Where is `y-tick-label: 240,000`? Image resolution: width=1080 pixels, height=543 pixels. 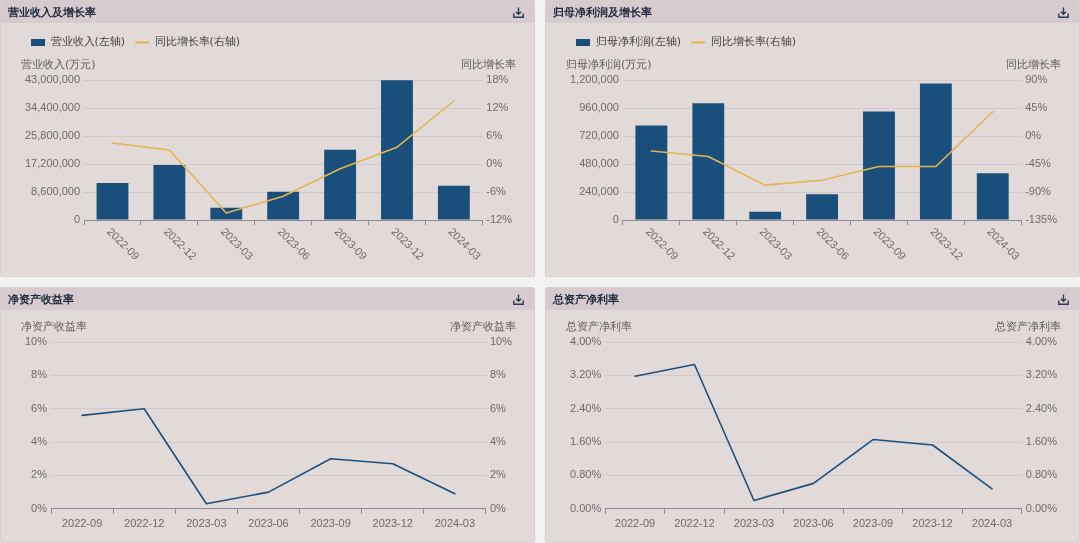 y-tick-label: 240,000 is located at coordinates (599, 191).